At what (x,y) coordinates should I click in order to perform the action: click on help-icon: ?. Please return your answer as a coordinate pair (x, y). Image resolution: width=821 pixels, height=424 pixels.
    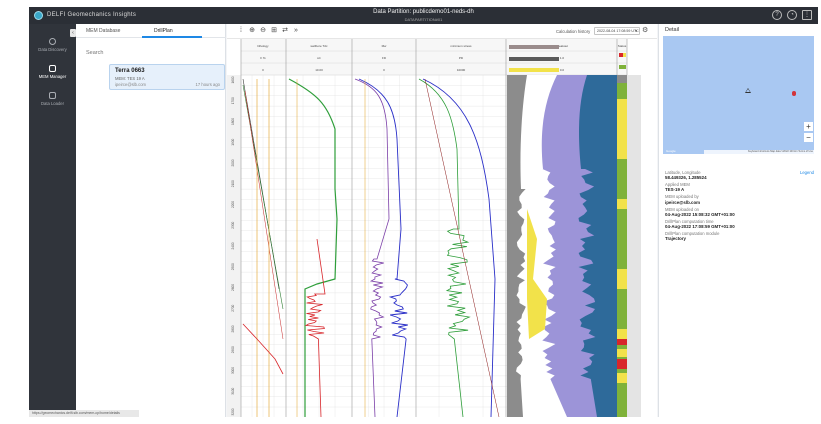
    Looking at the image, I should click on (777, 15).